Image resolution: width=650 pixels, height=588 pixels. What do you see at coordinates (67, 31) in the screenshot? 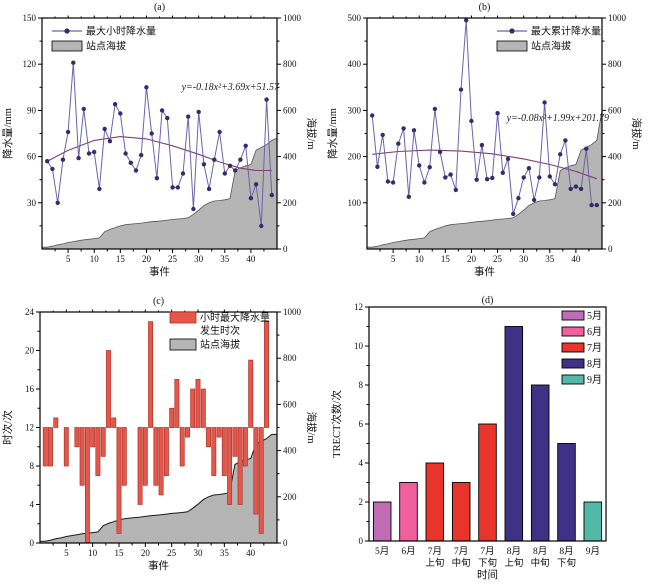
I see `legend-marker-sample` at bounding box center [67, 31].